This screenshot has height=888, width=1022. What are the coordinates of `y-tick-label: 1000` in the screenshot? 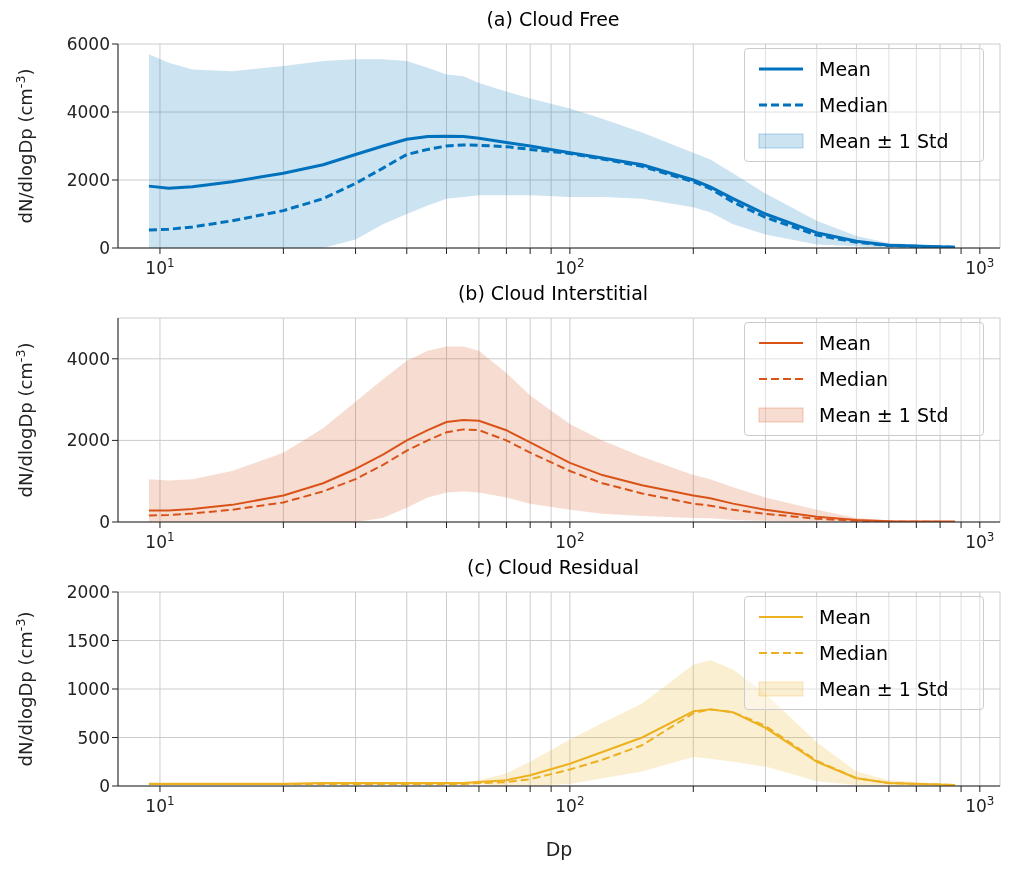 It's located at (88, 689).